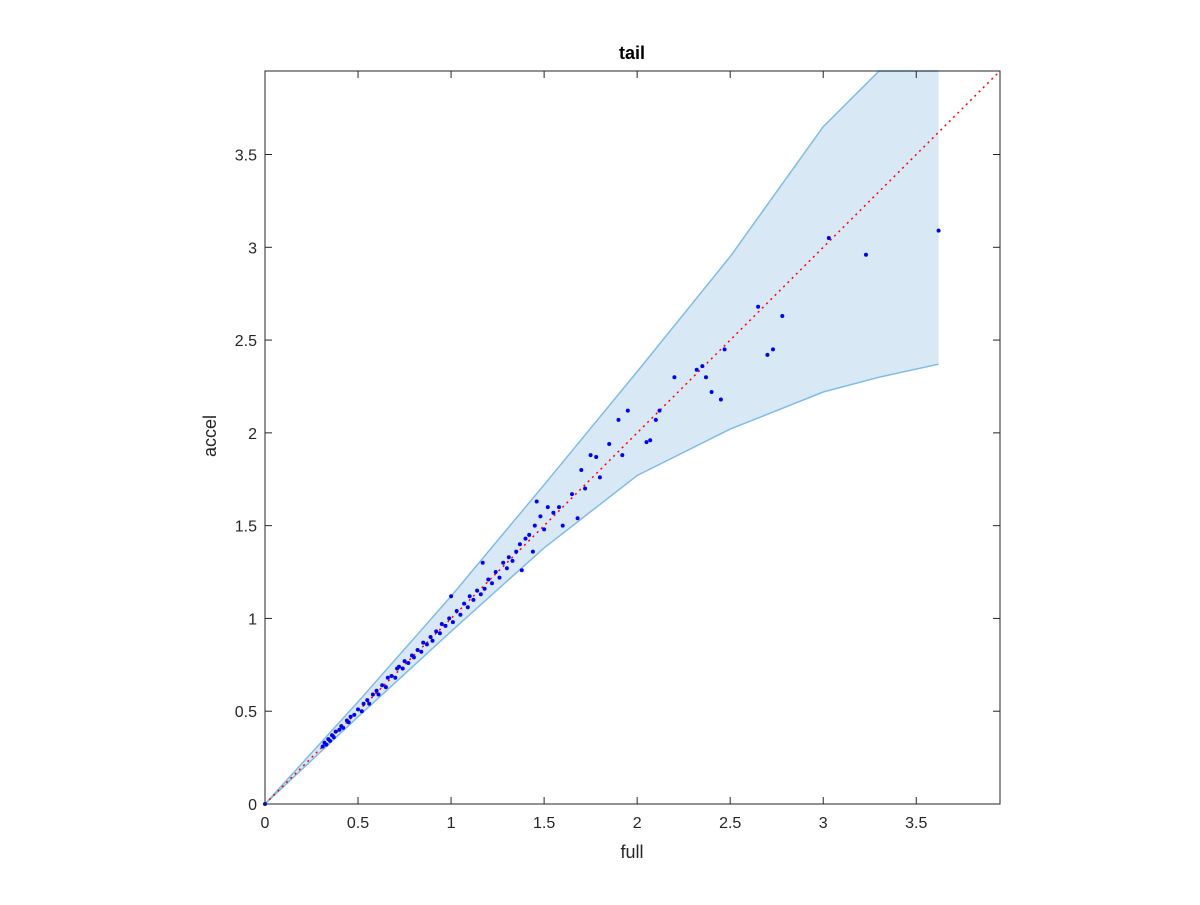 This screenshot has height=905, width=1200. I want to click on x-tick-label: 3.5, so click(916, 823).